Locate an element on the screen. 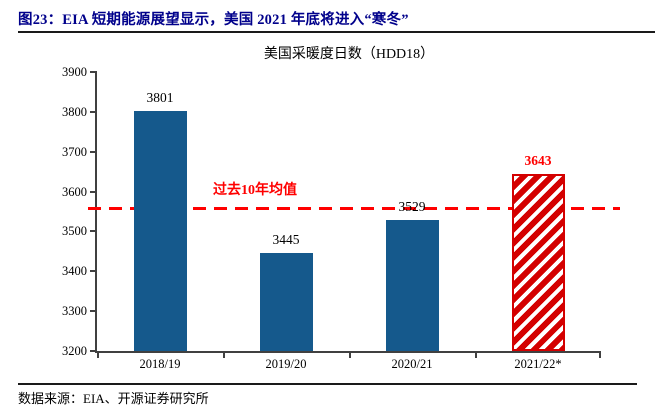  x-axis-category-label: 2019/20 is located at coordinates (286, 364).